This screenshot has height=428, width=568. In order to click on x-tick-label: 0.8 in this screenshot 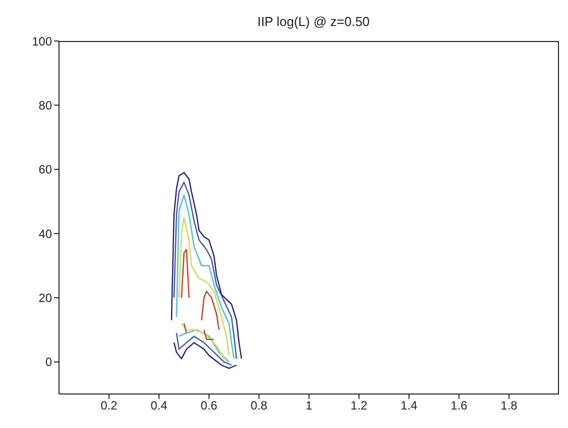, I will do `click(259, 405)`.